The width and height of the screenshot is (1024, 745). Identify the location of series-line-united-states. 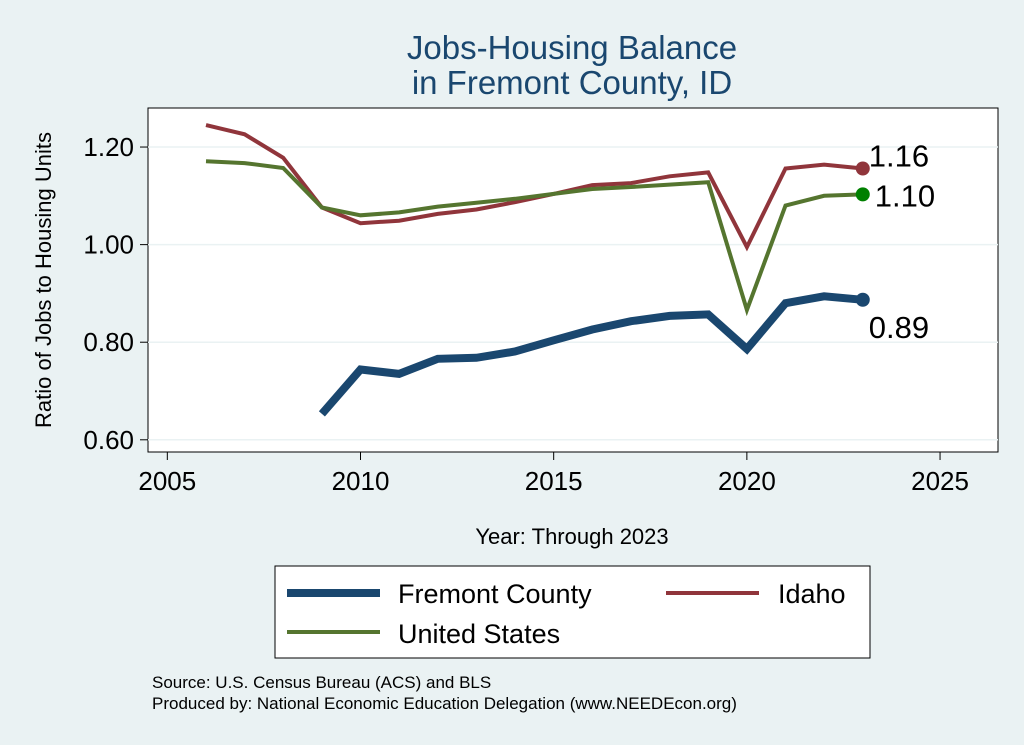
(534, 238).